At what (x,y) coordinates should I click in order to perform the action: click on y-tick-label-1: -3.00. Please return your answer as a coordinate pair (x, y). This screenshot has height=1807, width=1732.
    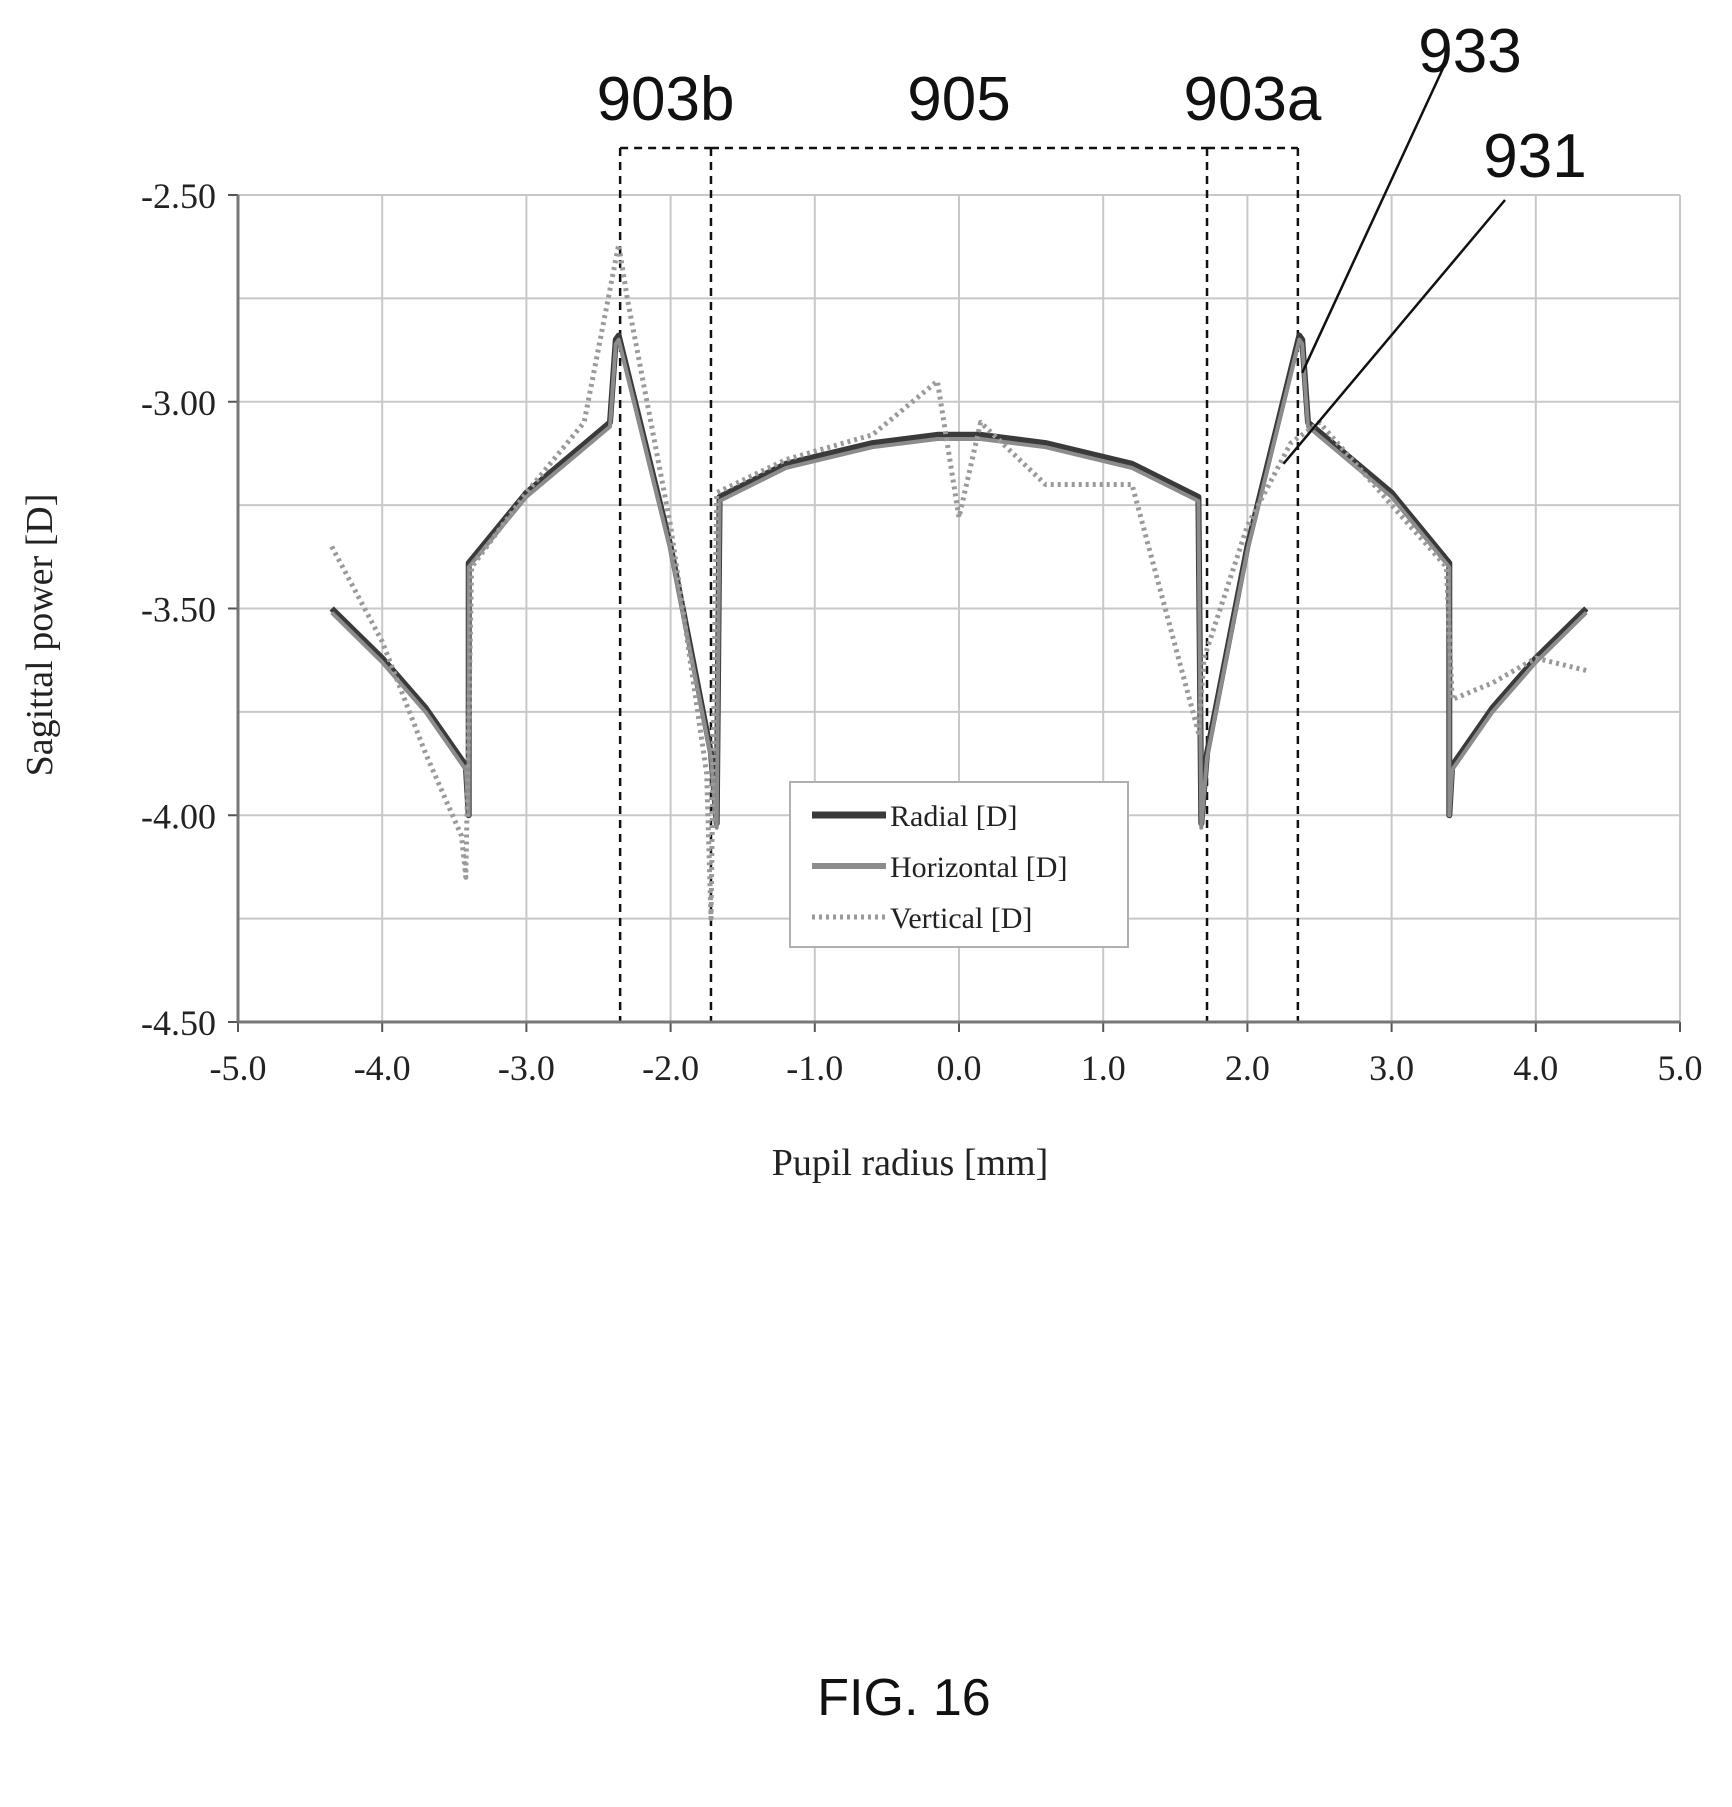
    Looking at the image, I should click on (178, 403).